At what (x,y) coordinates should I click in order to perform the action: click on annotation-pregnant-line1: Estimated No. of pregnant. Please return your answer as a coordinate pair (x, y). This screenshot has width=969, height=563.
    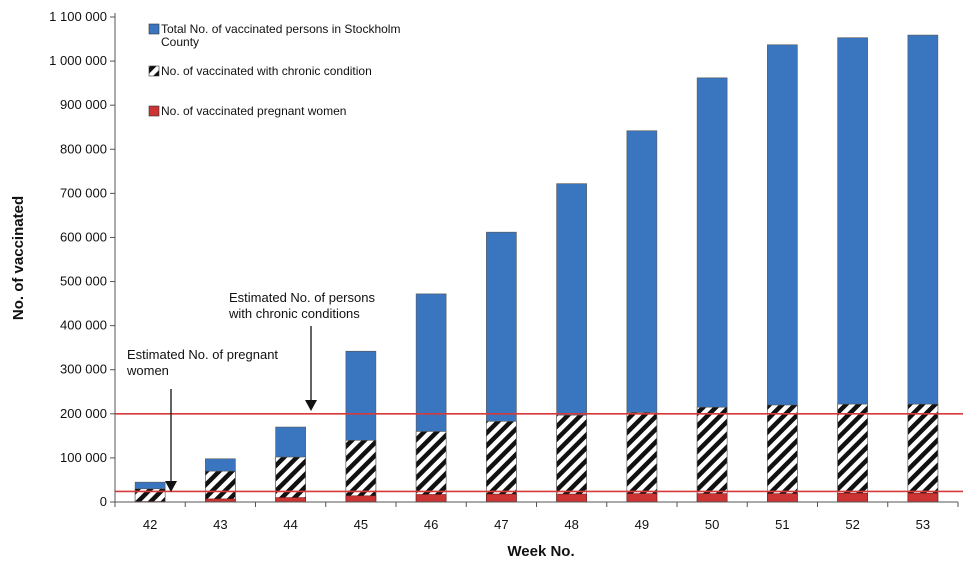
    Looking at the image, I should click on (202, 354).